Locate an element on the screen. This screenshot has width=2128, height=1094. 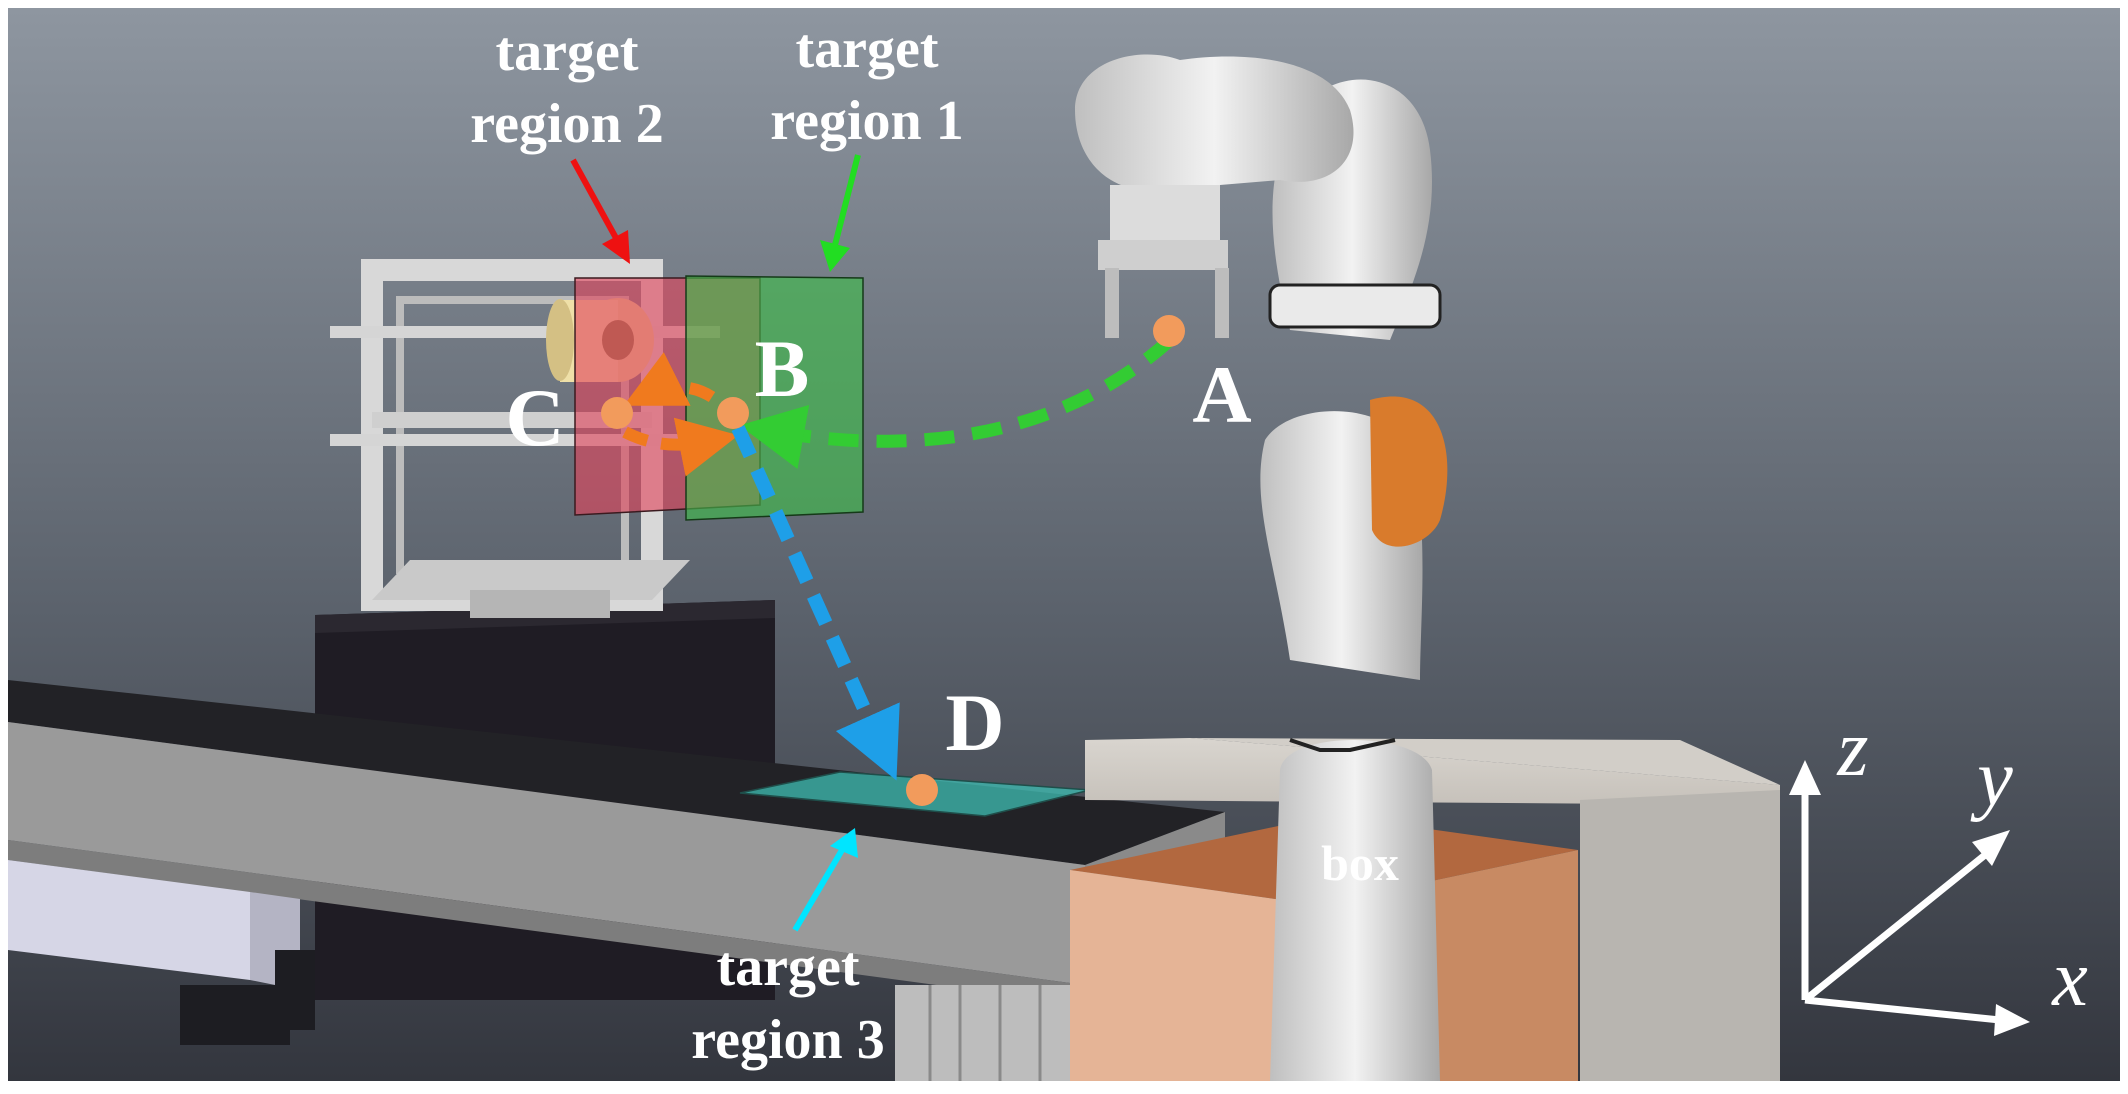
coordinate-axes is located at coordinates (1909, 898).